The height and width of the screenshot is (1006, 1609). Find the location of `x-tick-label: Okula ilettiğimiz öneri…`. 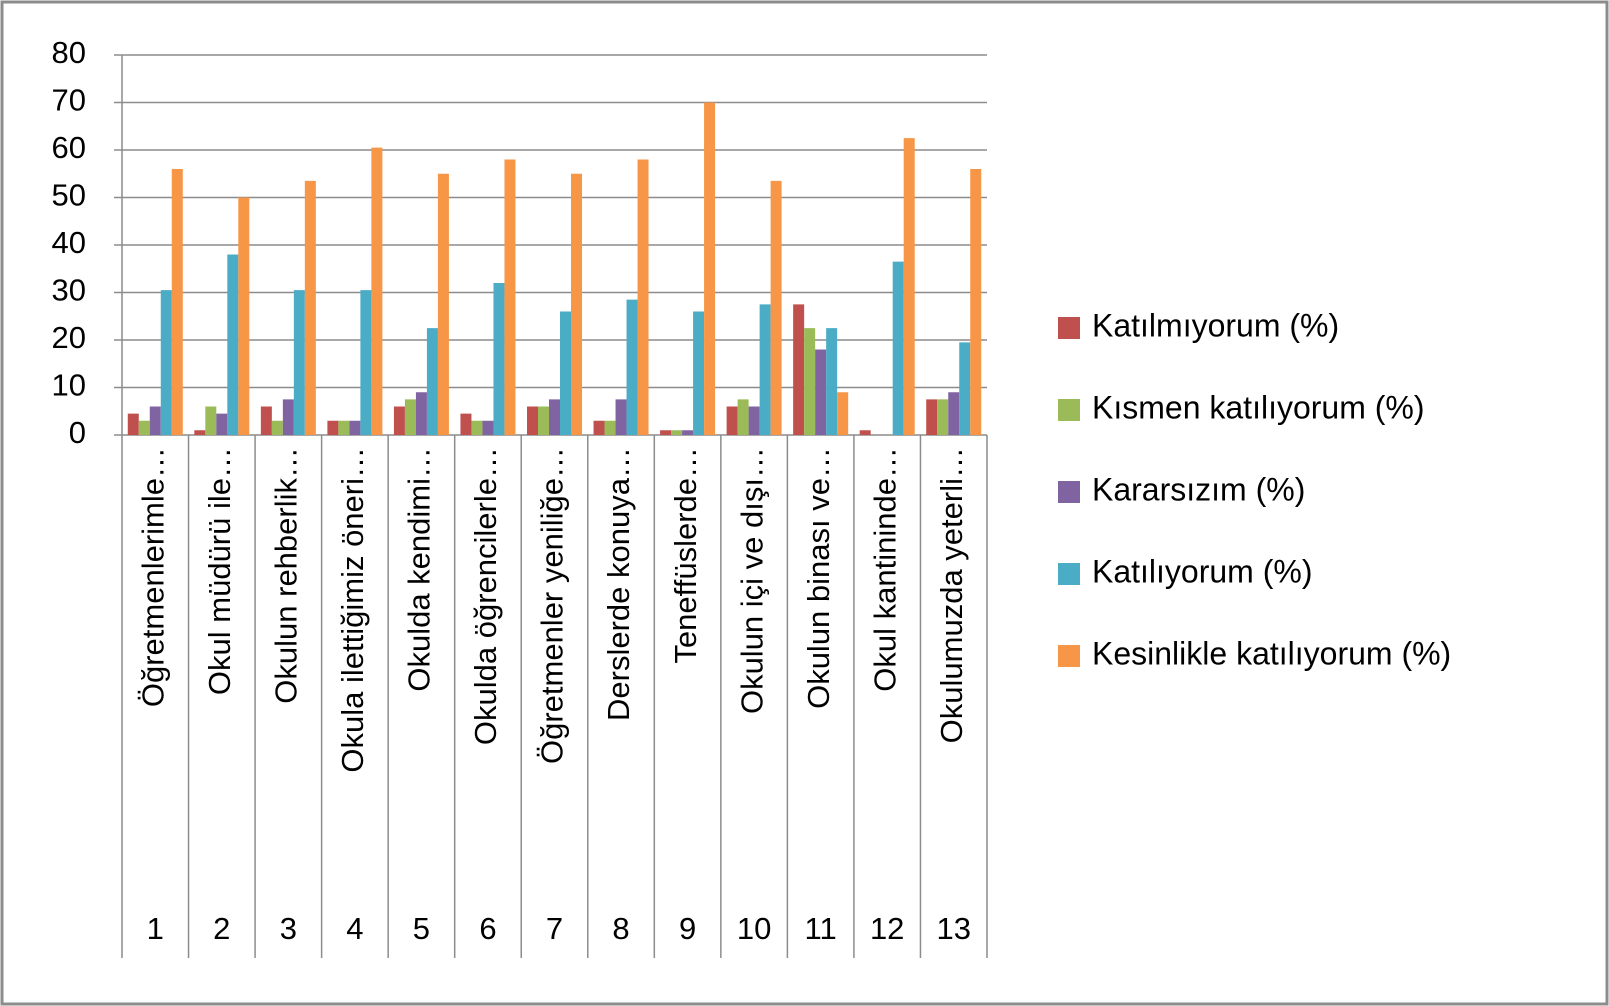

x-tick-label: Okula ilettiğimiz öneri… is located at coordinates (352, 610).